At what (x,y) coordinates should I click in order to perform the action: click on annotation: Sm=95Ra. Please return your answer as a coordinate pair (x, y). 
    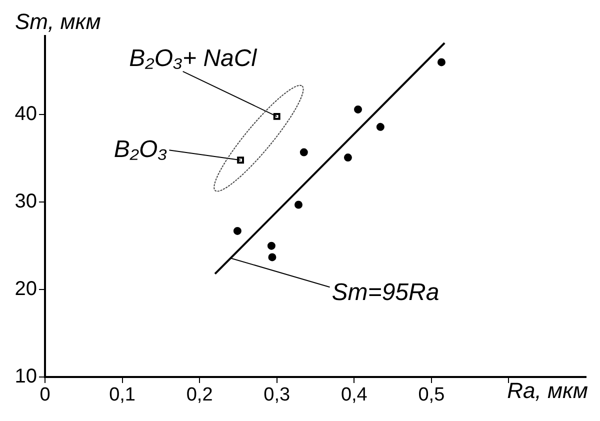
    Looking at the image, I should click on (386, 292).